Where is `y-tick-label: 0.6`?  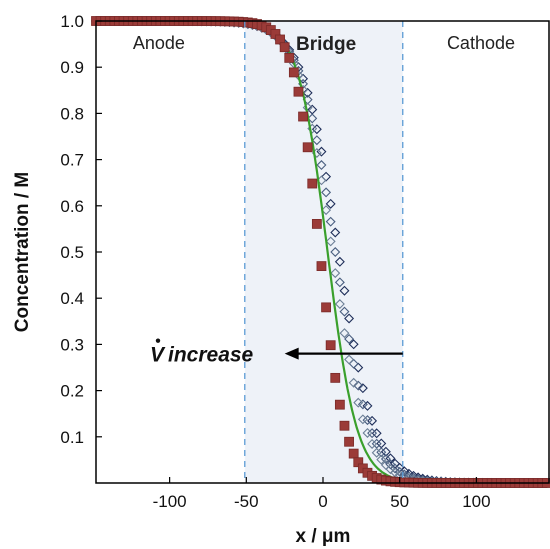 y-tick-label: 0.6 is located at coordinates (72, 206).